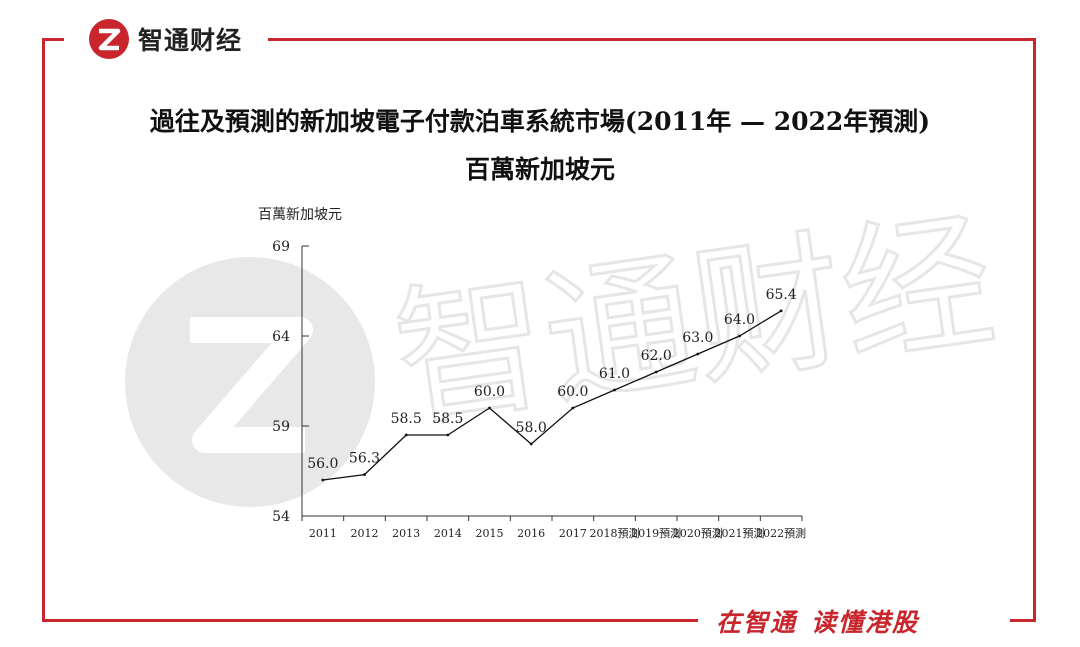  Describe the element at coordinates (539, 169) in the screenshot. I see `chart-subtitle: 百萬新加坡元` at that location.